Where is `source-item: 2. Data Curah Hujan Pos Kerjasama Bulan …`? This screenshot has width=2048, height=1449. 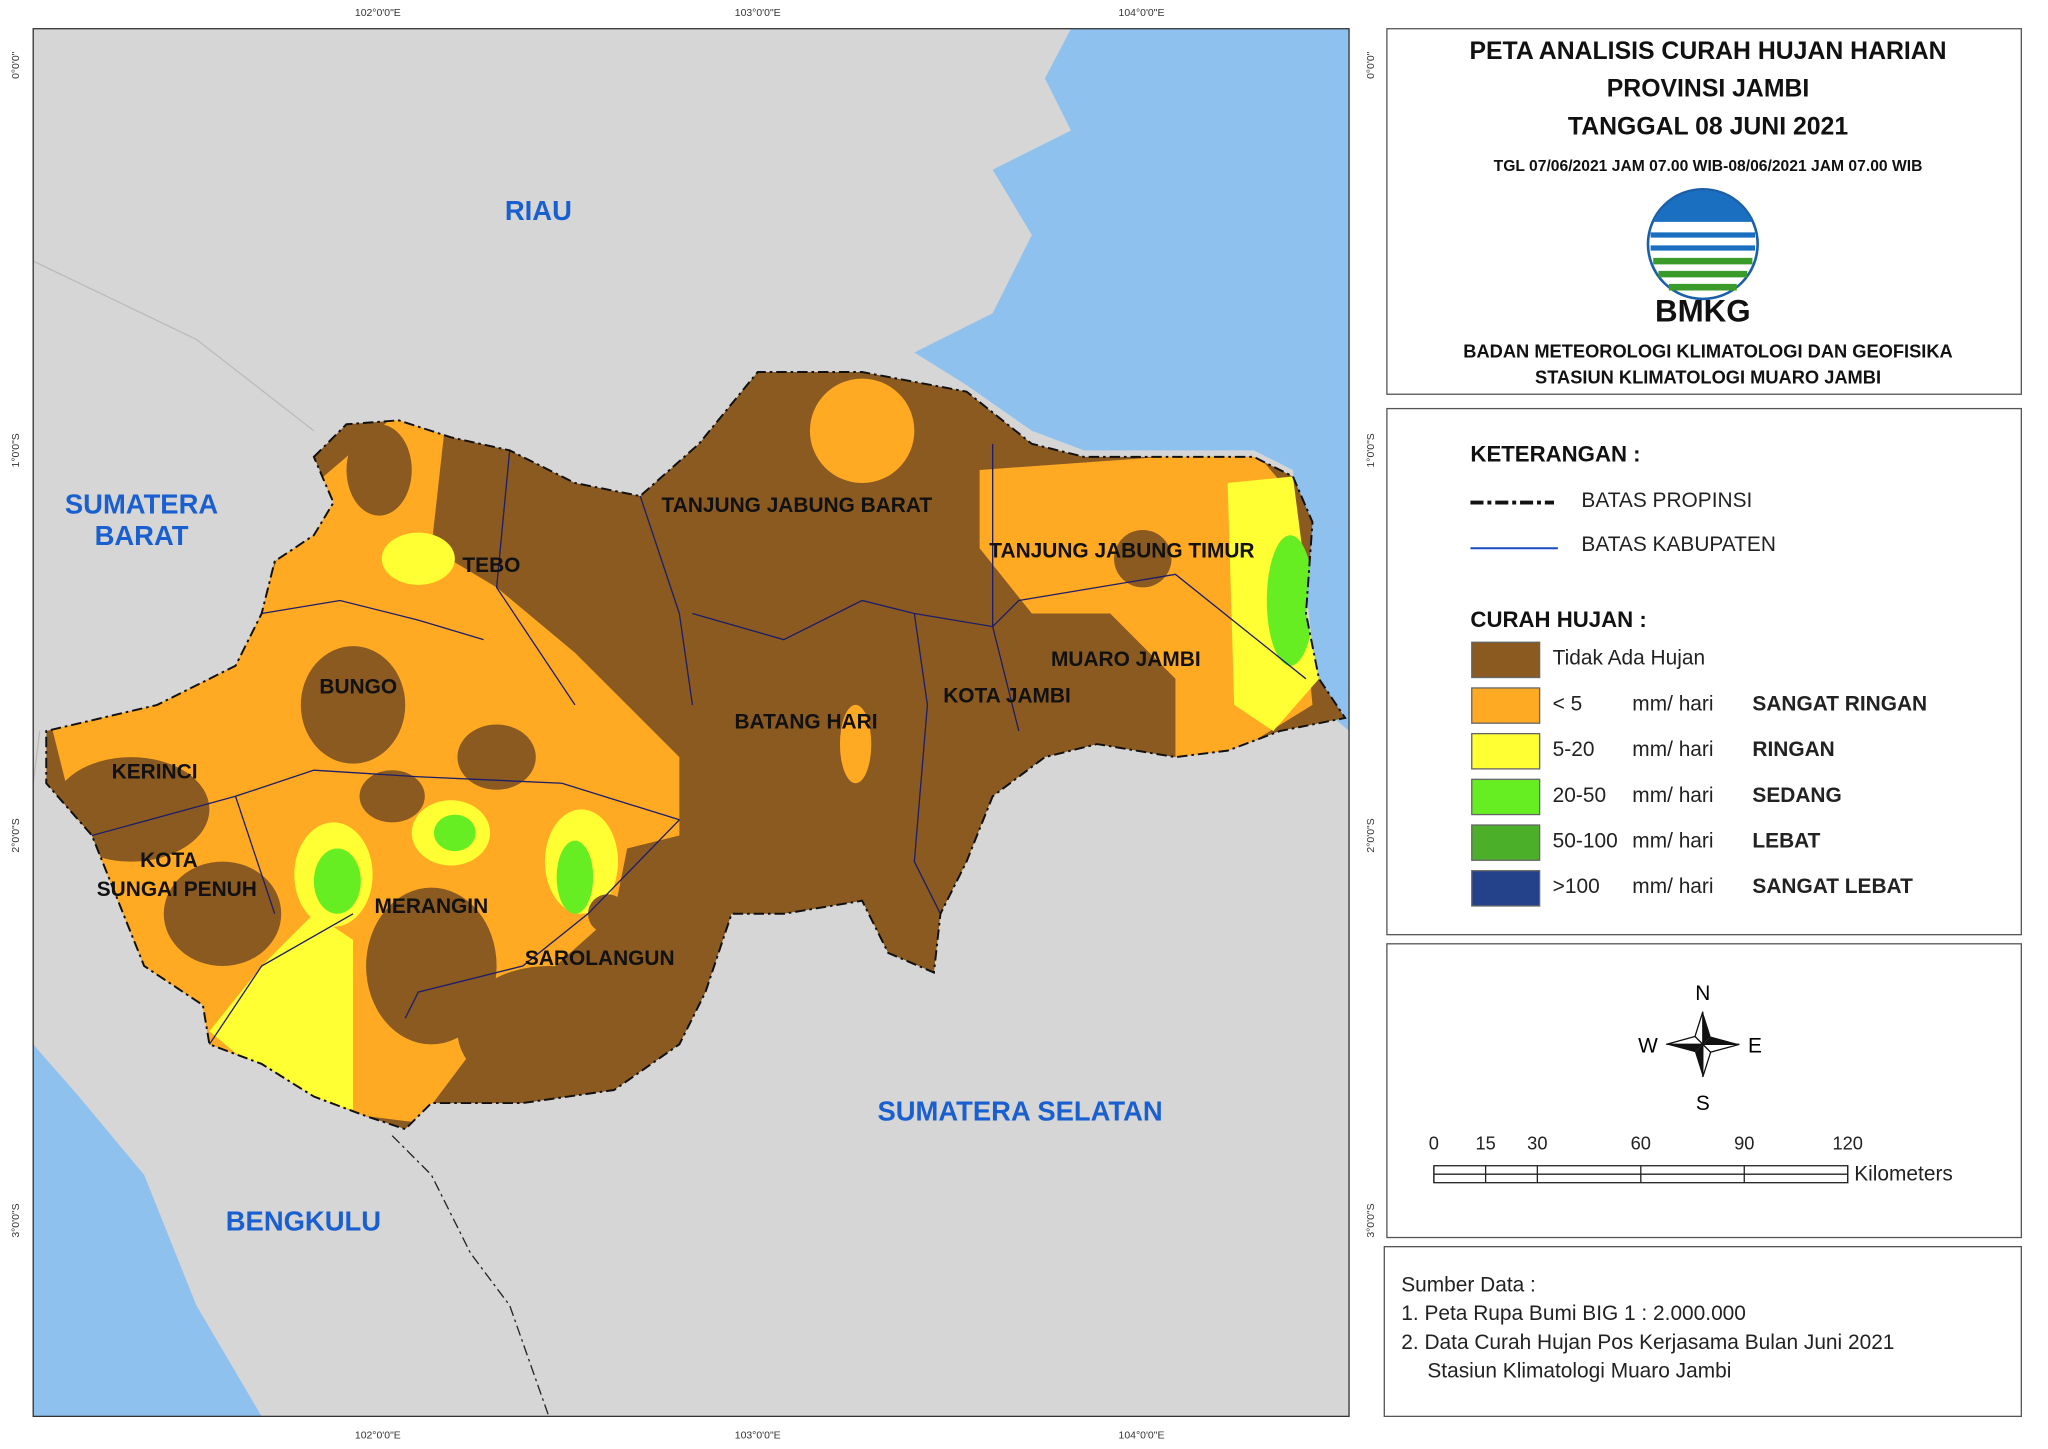
source-item: 2. Data Curah Hujan Pos Kerjasama Bulan … is located at coordinates (1647, 1342).